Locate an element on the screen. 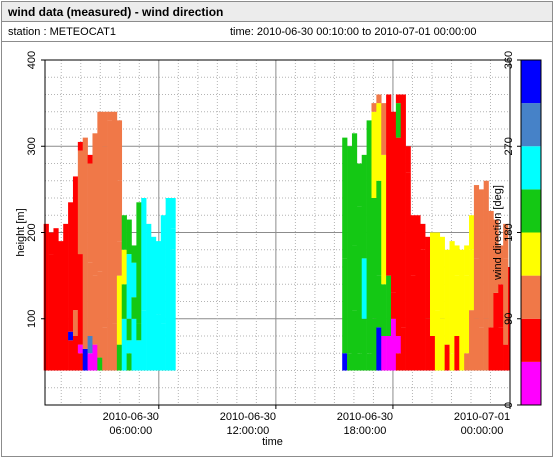 Image resolution: width=556 pixels, height=460 pixels. y-tick-label: 300 is located at coordinates (32, 146).